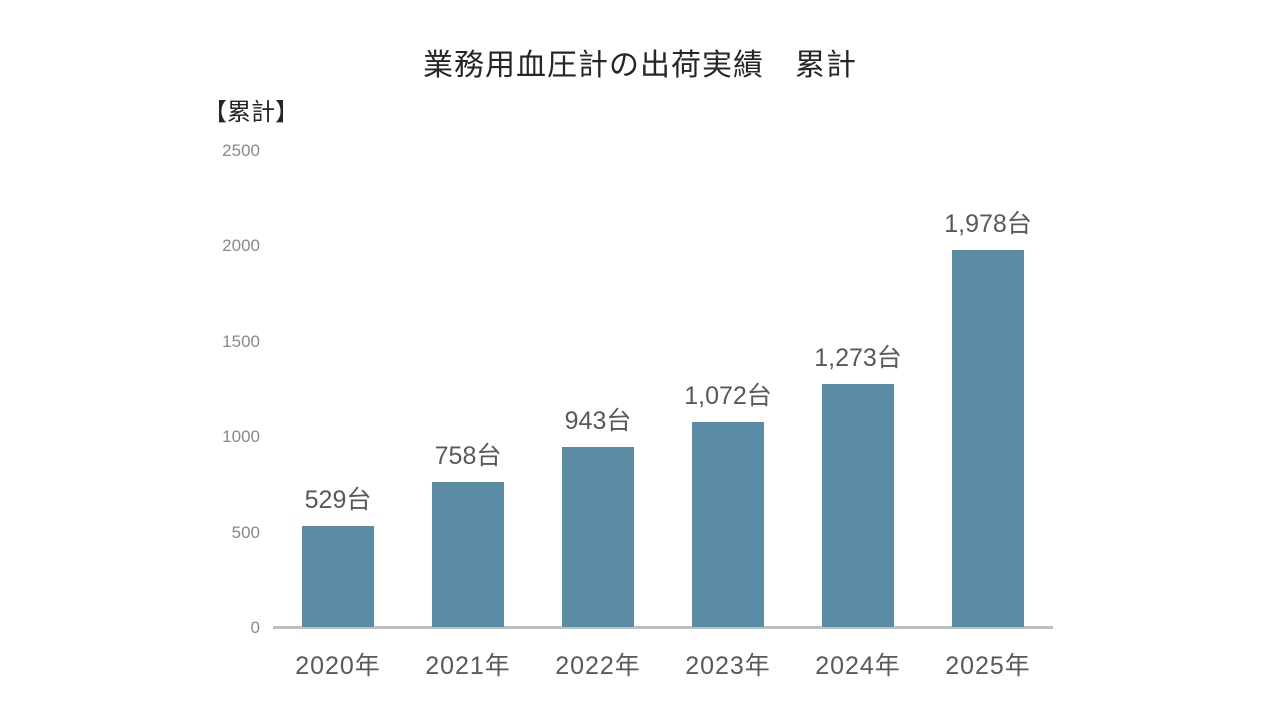  Describe the element at coordinates (858, 505) in the screenshot. I see `bar-2024` at that location.